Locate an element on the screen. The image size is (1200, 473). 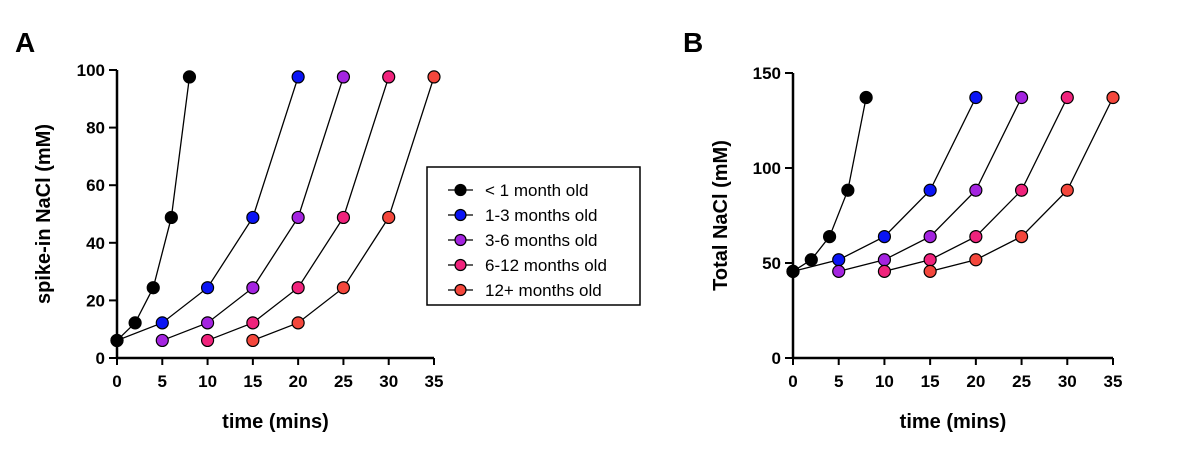
legend-label: 6-12 months old is located at coordinates (546, 265).